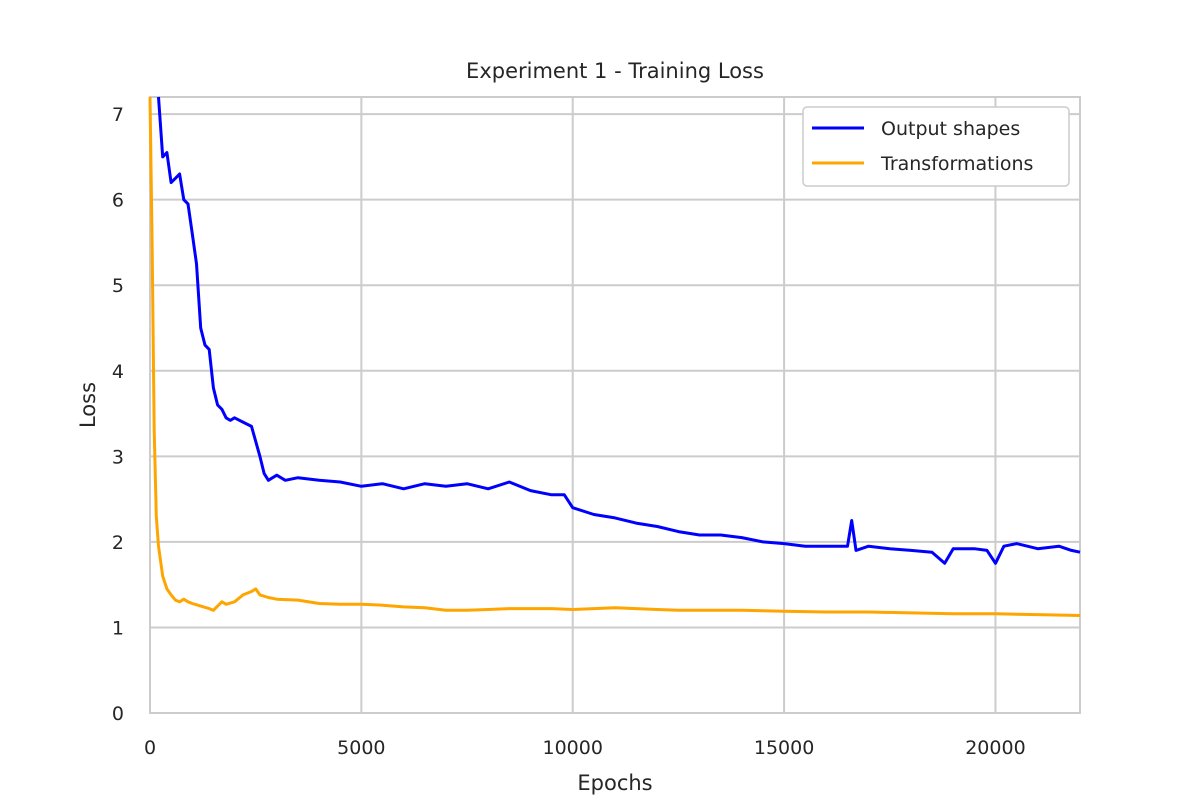 The image size is (1200, 800). What do you see at coordinates (995, 748) in the screenshot?
I see `x-tick-label: 20000` at bounding box center [995, 748].